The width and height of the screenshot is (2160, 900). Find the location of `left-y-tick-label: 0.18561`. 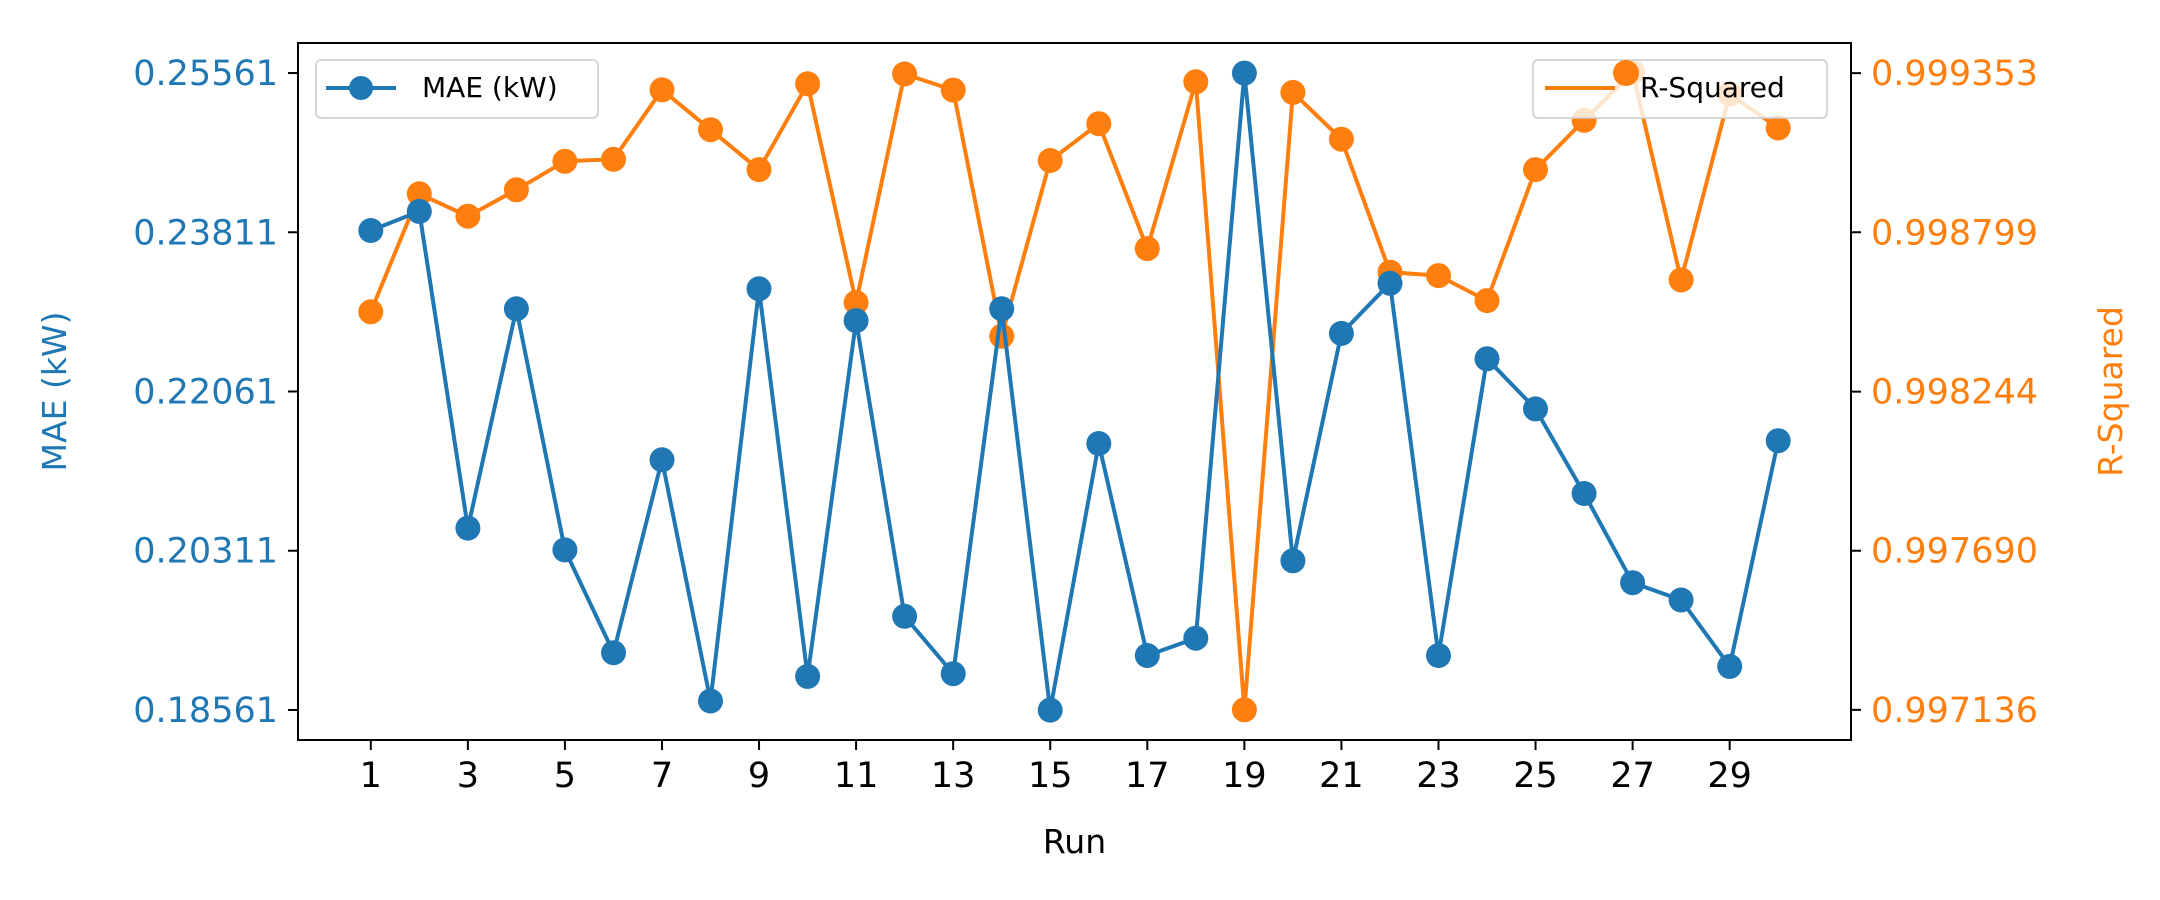

left-y-tick-label: 0.18561 is located at coordinates (205, 711).